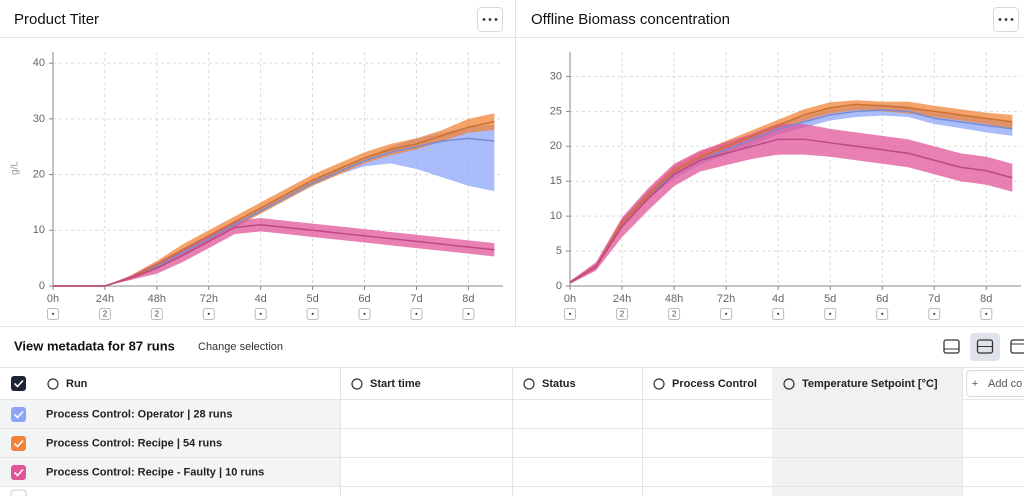 Image resolution: width=1024 pixels, height=496 pixels. Describe the element at coordinates (134, 443) in the screenshot. I see `row-label: Process Control: Recipe | 54 runs` at that location.